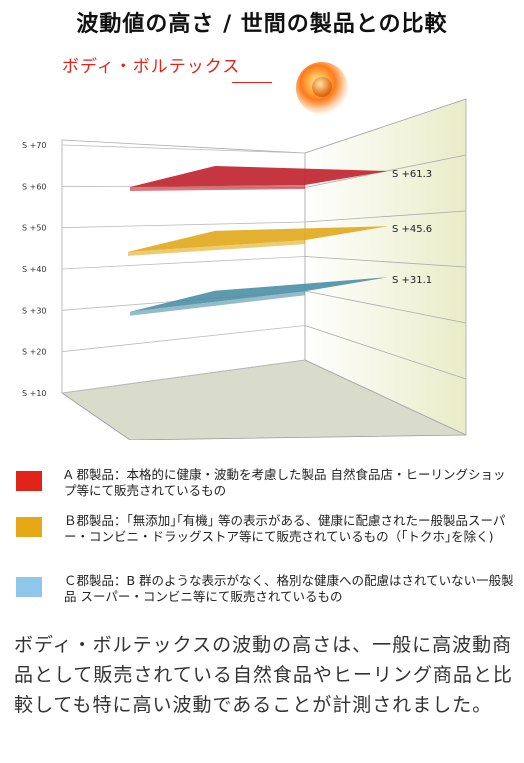 The height and width of the screenshot is (763, 524). Describe the element at coordinates (29, 587) in the screenshot. I see `legend-swatch-c` at that location.